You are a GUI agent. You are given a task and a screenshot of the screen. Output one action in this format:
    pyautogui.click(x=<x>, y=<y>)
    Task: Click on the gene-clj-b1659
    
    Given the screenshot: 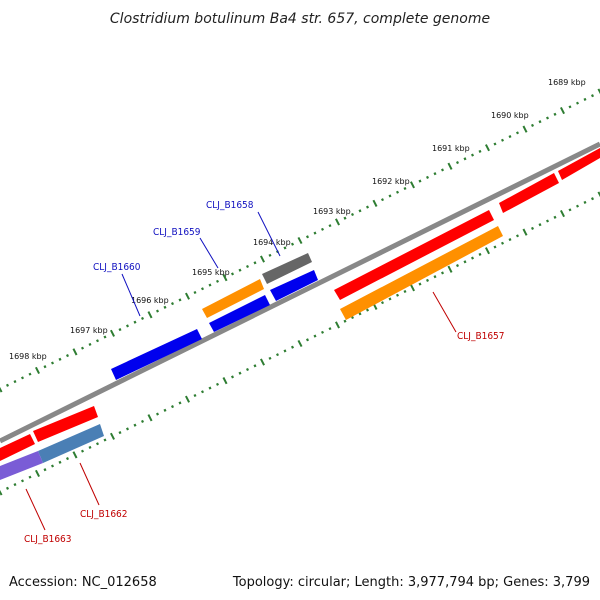 What is the action you would take?
    pyautogui.click(x=233, y=298)
    